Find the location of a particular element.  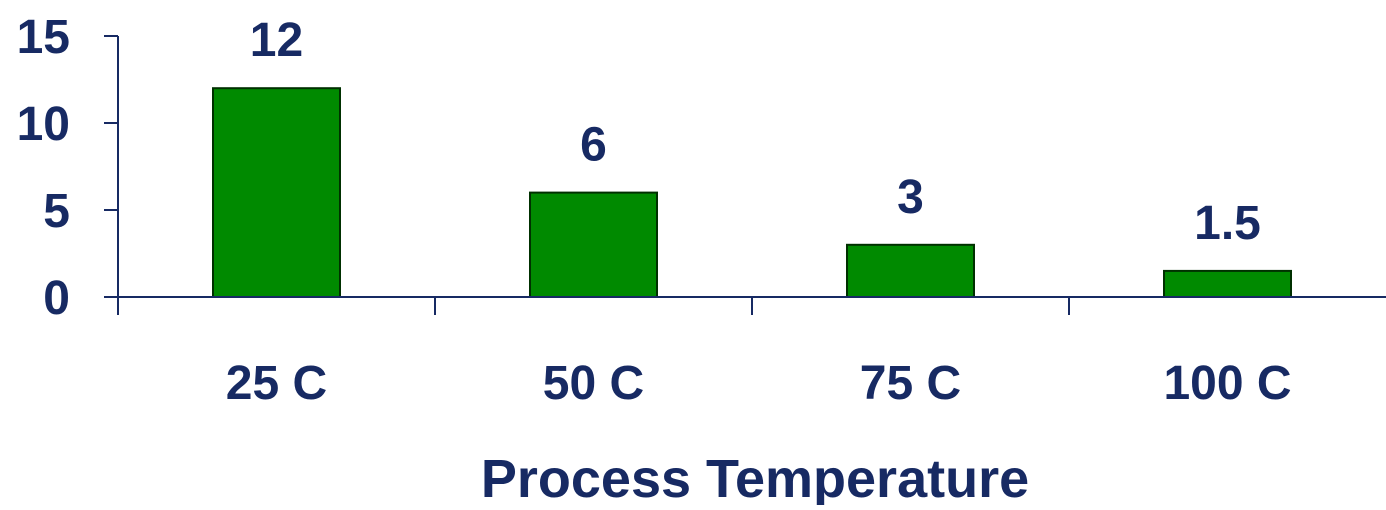

data-label: 6 is located at coordinates (593, 145).